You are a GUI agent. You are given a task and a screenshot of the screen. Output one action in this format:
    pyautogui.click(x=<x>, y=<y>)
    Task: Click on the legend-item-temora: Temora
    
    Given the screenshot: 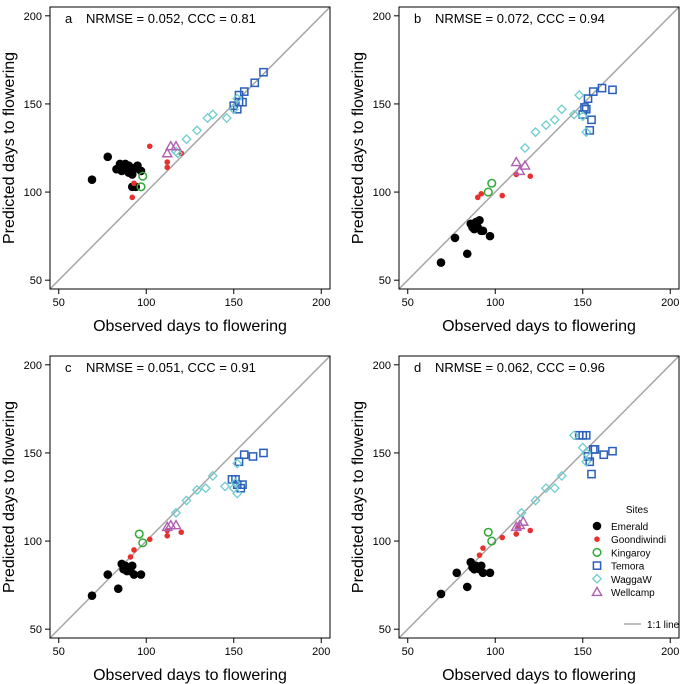 What is the action you would take?
    pyautogui.click(x=618, y=567)
    